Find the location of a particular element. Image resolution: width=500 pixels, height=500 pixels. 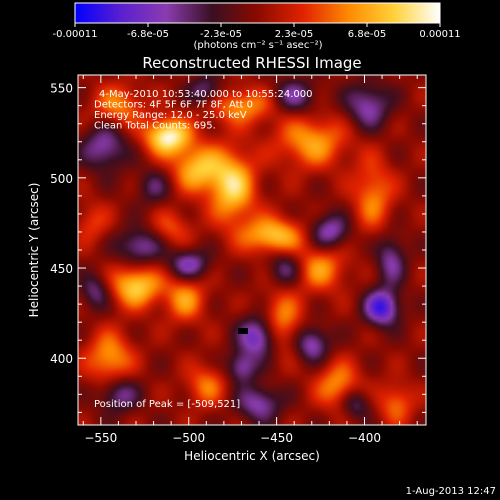

colorbar-tick-label: -2.3e-05 is located at coordinates (221, 34).